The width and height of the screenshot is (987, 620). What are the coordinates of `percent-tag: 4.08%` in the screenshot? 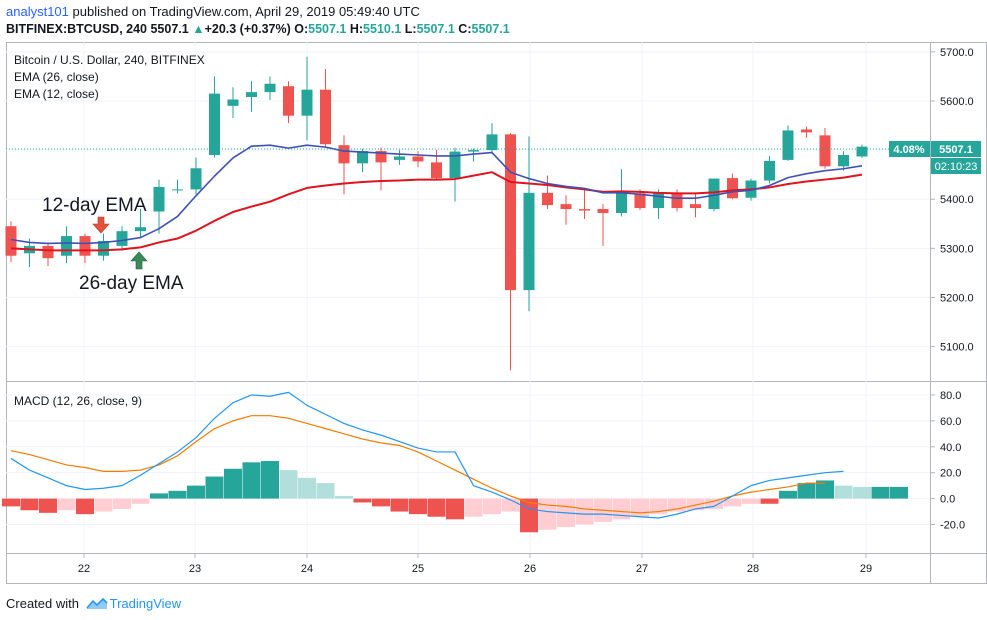 It's located at (908, 150).